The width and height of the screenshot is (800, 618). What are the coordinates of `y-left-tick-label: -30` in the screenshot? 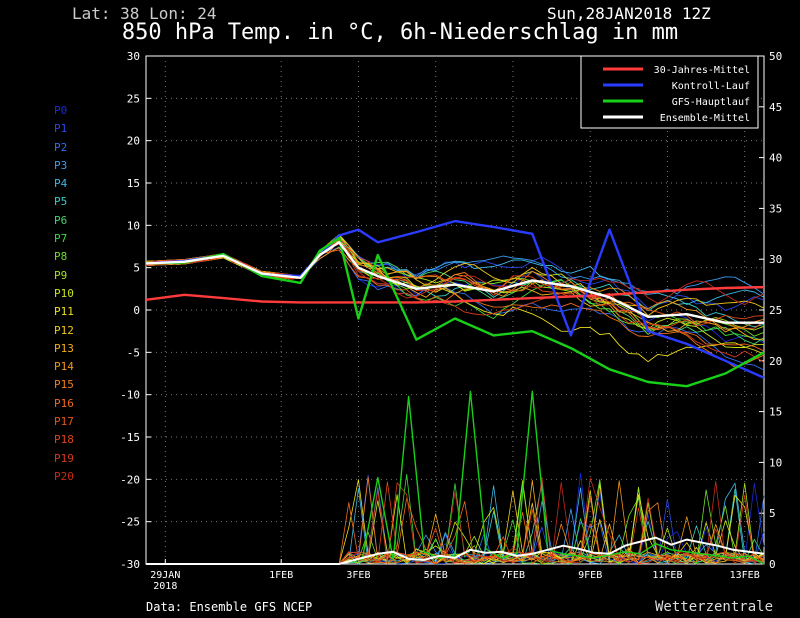 It's located at (130, 564).